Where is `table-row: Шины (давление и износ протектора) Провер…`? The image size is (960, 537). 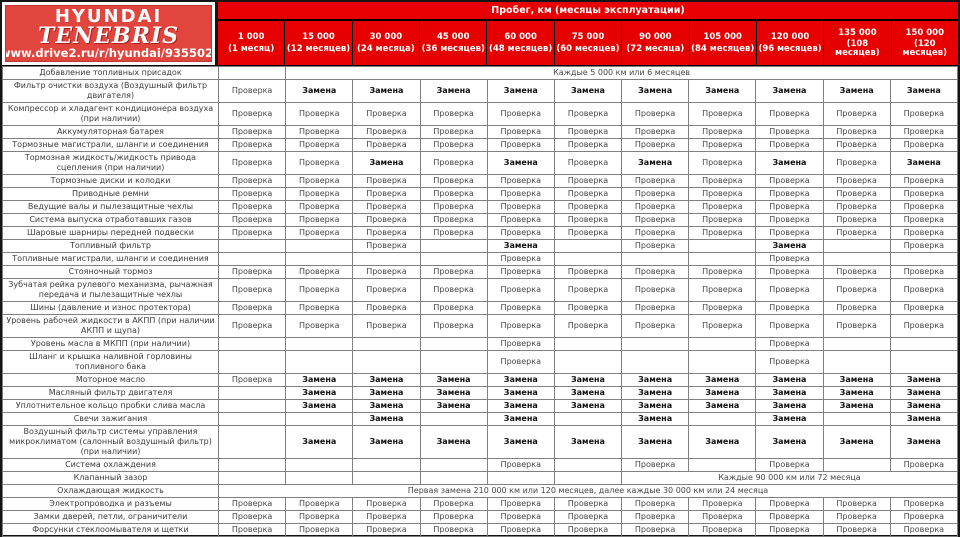
table-row: Шины (давление и износ протектора) Провер… is located at coordinates (480, 308).